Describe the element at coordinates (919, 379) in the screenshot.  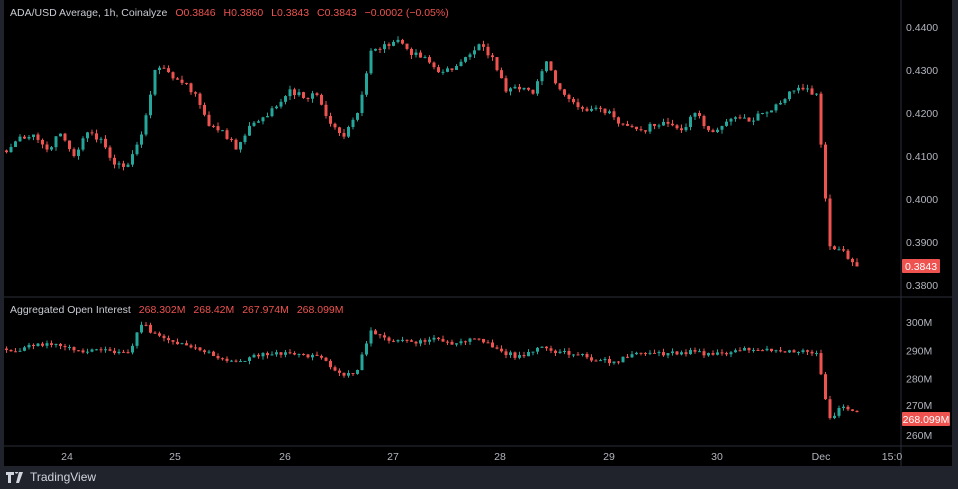
I see `oi-axis: 300M 290M 280M 270M 260M` at that location.